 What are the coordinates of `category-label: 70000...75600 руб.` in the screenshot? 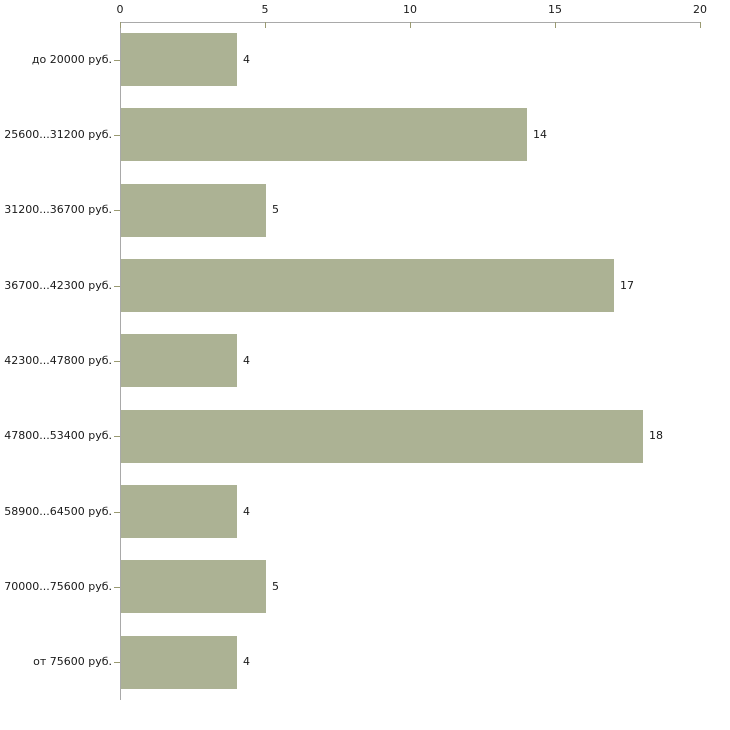 It's located at (58, 586).